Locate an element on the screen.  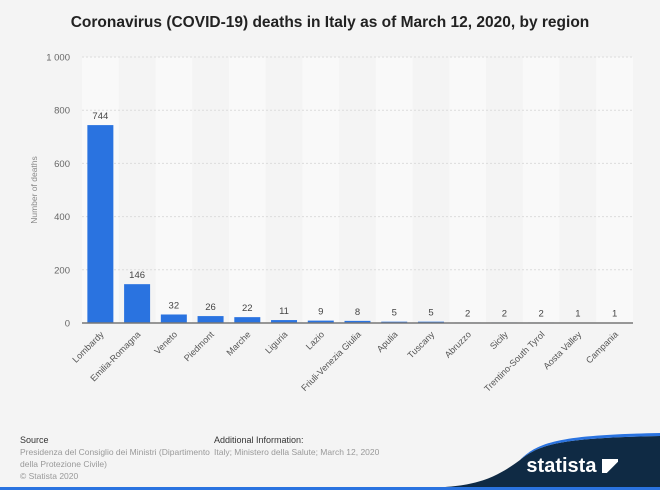
x-tick-label: Campania is located at coordinates (602, 347).